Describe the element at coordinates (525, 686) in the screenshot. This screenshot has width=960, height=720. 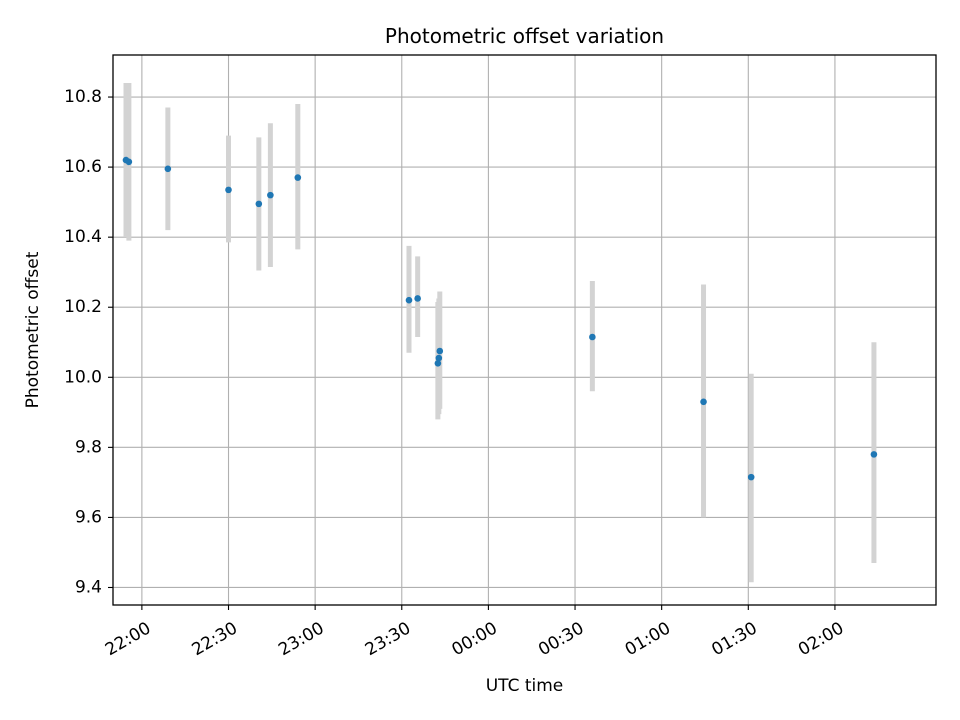
I see `x-axis-title: UTC time` at that location.